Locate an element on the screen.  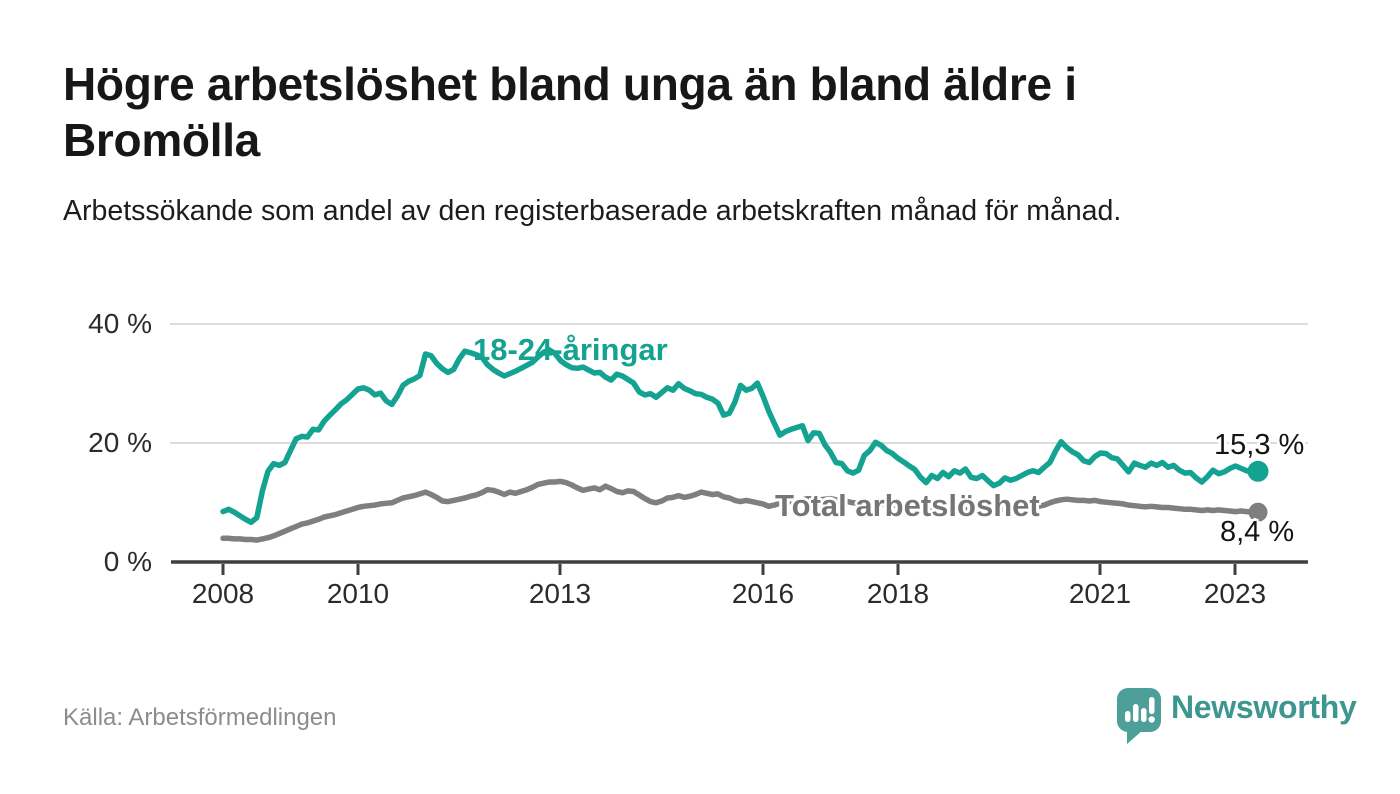
y-axis-label-40: 40 % is located at coordinates (120, 323).